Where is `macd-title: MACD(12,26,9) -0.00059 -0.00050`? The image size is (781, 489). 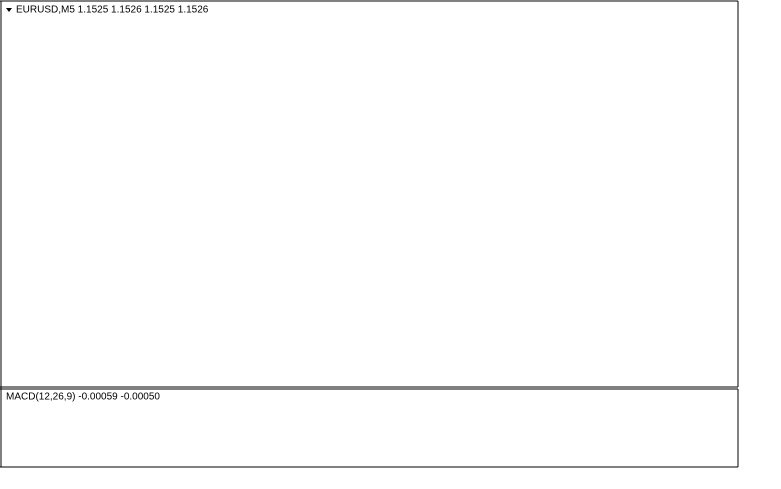
macd-title: MACD(12,26,9) -0.00059 -0.00050 is located at coordinates (83, 397).